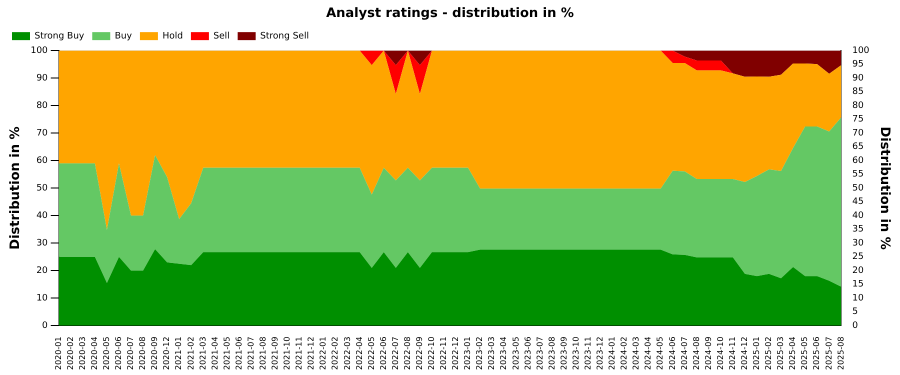  I want to click on x-tick-label: 2023-05, so click(515, 353).